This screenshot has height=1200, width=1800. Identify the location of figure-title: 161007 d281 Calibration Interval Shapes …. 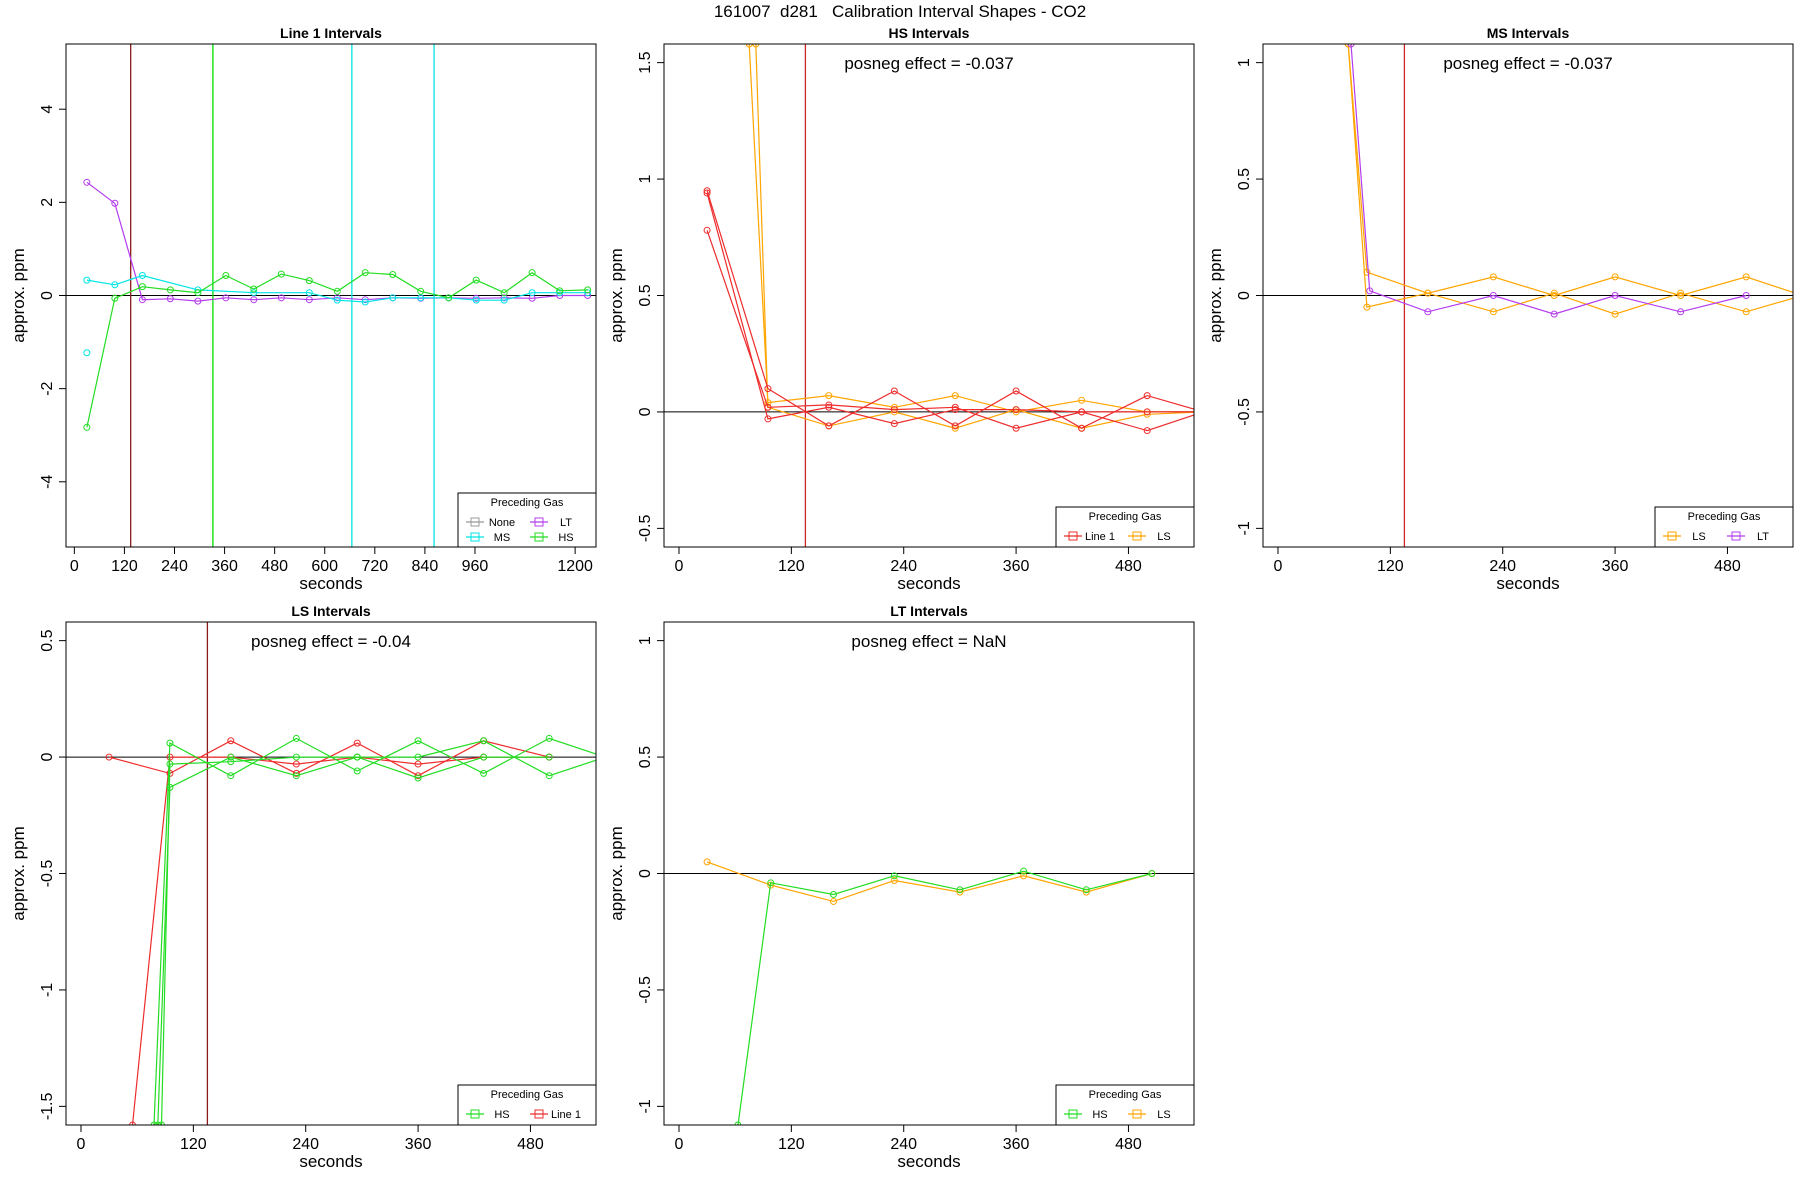
(900, 11).